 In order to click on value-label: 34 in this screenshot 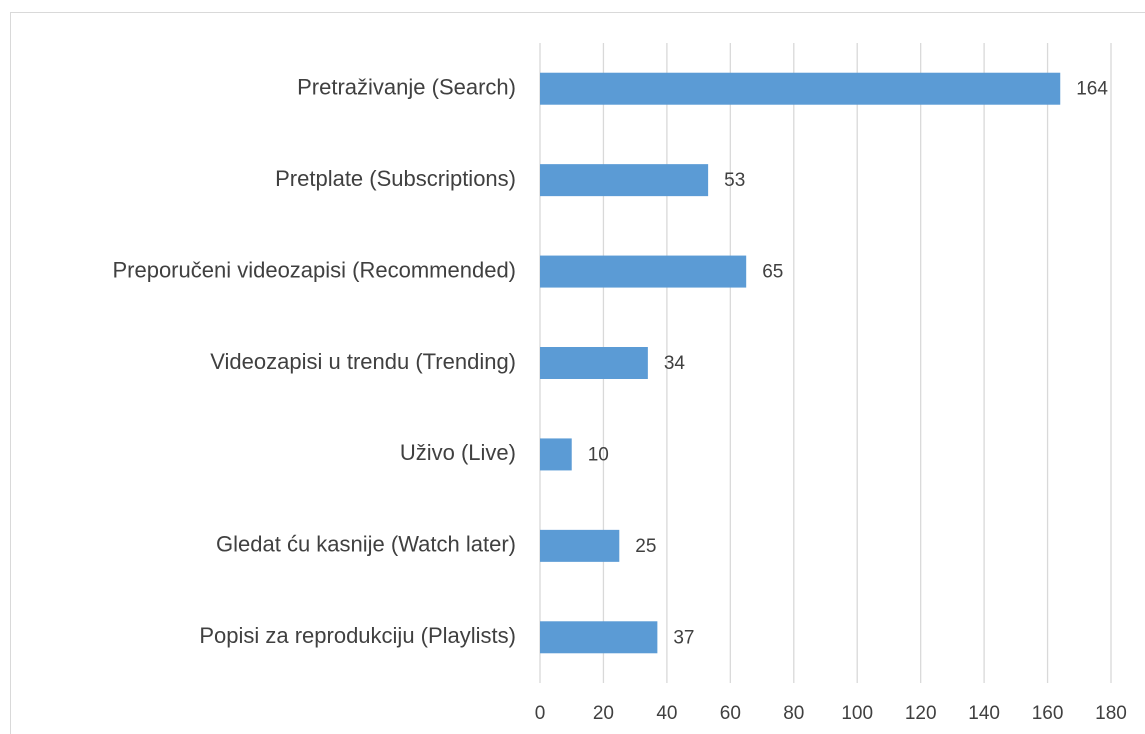, I will do `click(675, 363)`.